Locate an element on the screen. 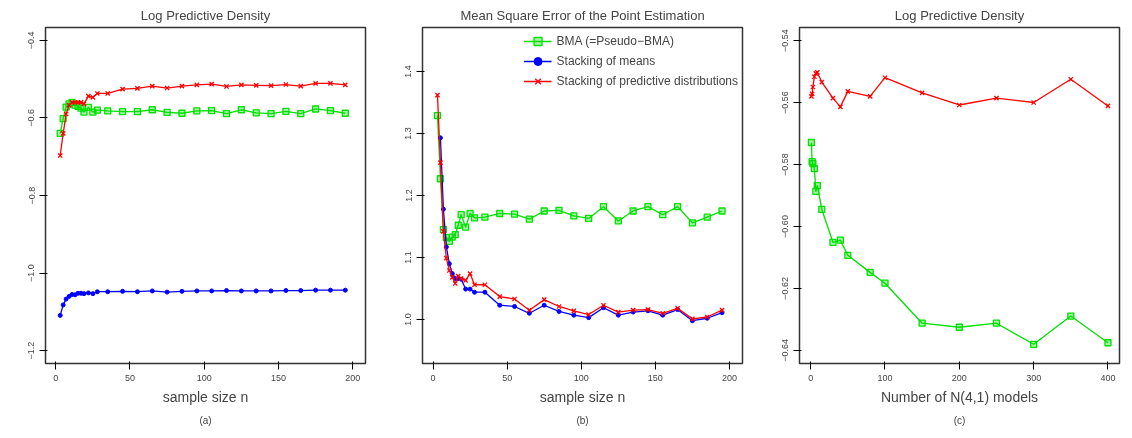 The image size is (1132, 438). y-tick-label: −0.60 is located at coordinates (785, 226).